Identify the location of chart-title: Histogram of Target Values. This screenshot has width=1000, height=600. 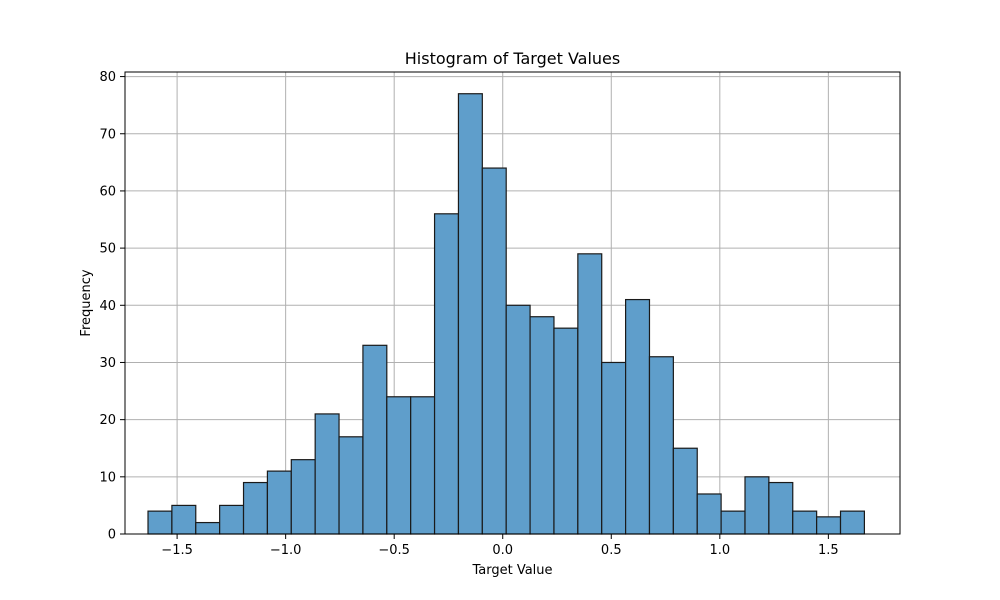
(512, 58).